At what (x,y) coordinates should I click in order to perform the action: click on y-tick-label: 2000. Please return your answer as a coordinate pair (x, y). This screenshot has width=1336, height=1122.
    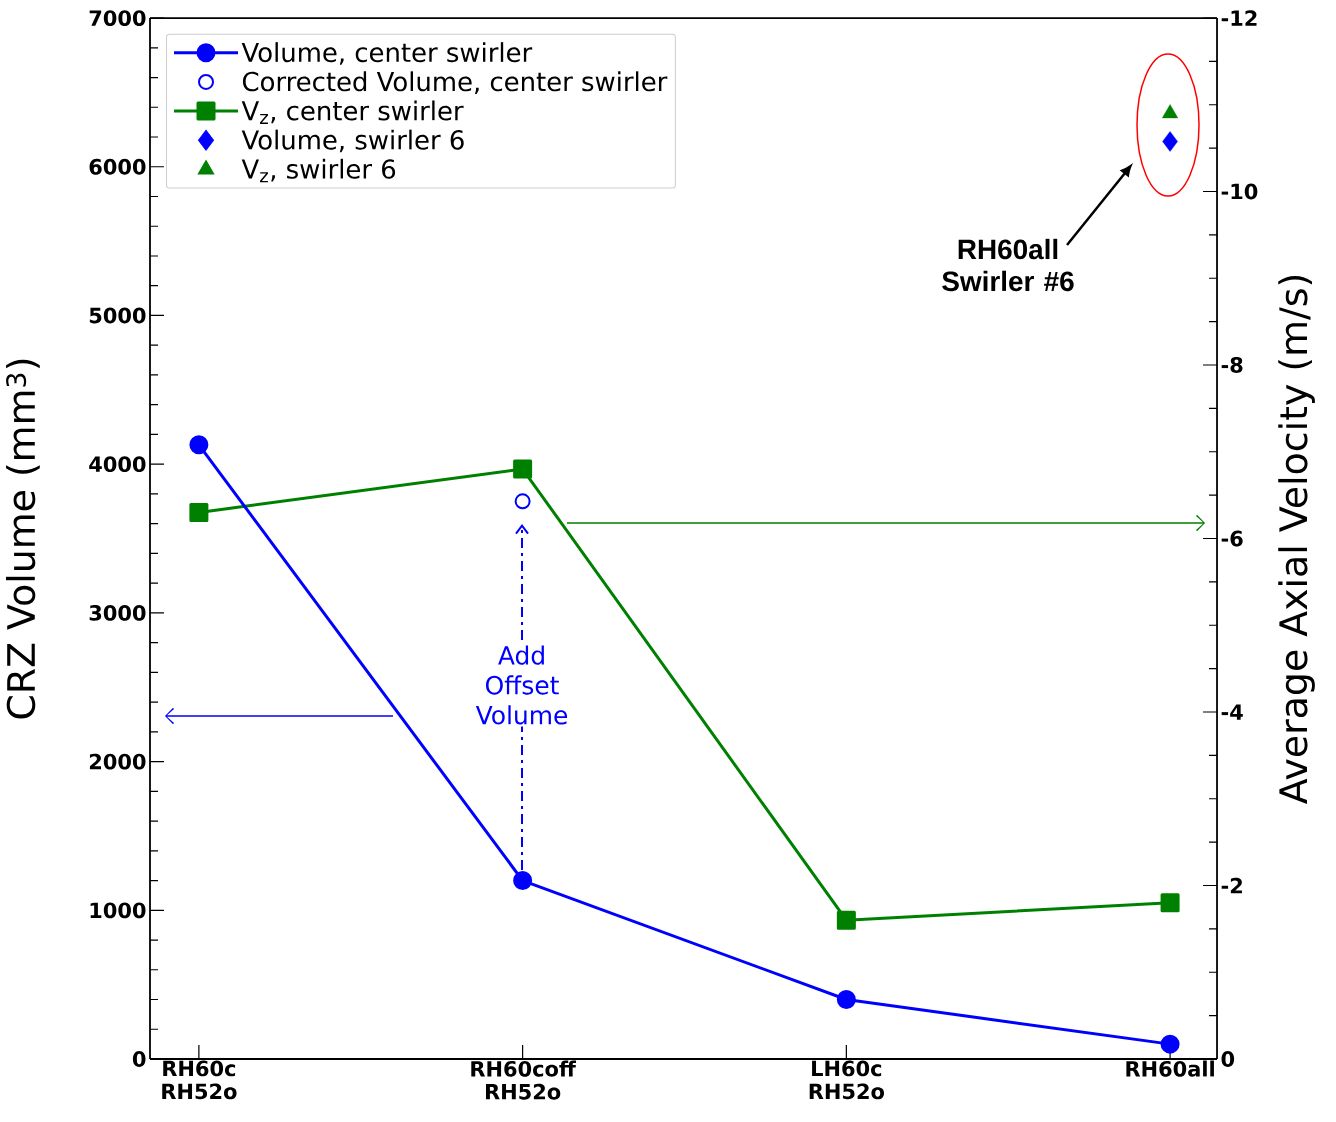
    Looking at the image, I should click on (117, 761).